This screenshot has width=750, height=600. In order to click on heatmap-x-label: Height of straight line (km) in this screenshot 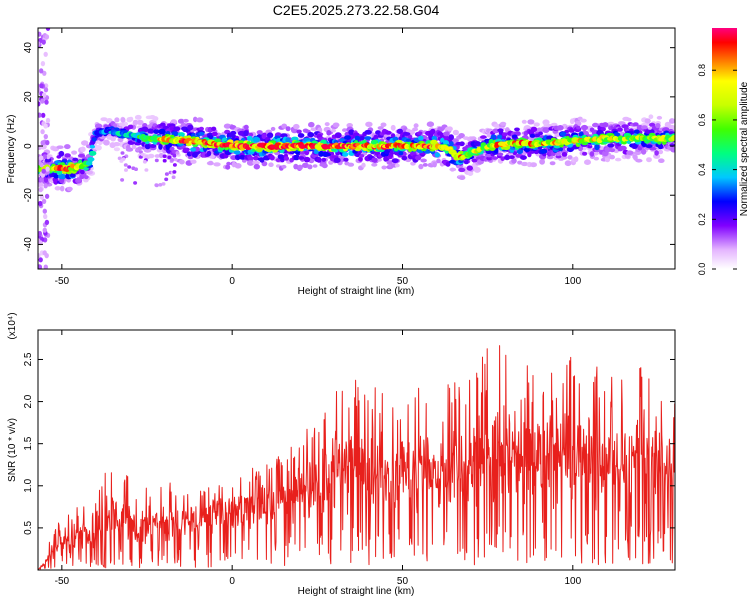, I will do `click(356, 291)`.